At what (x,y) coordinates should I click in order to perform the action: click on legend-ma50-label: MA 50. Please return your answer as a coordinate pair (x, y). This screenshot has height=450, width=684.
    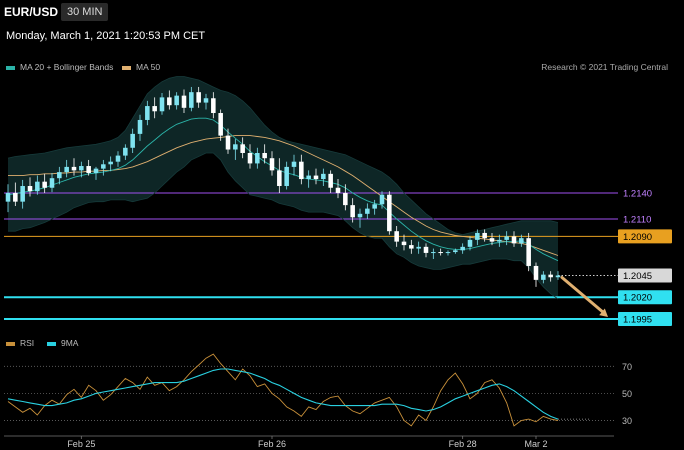
    Looking at the image, I should click on (148, 67).